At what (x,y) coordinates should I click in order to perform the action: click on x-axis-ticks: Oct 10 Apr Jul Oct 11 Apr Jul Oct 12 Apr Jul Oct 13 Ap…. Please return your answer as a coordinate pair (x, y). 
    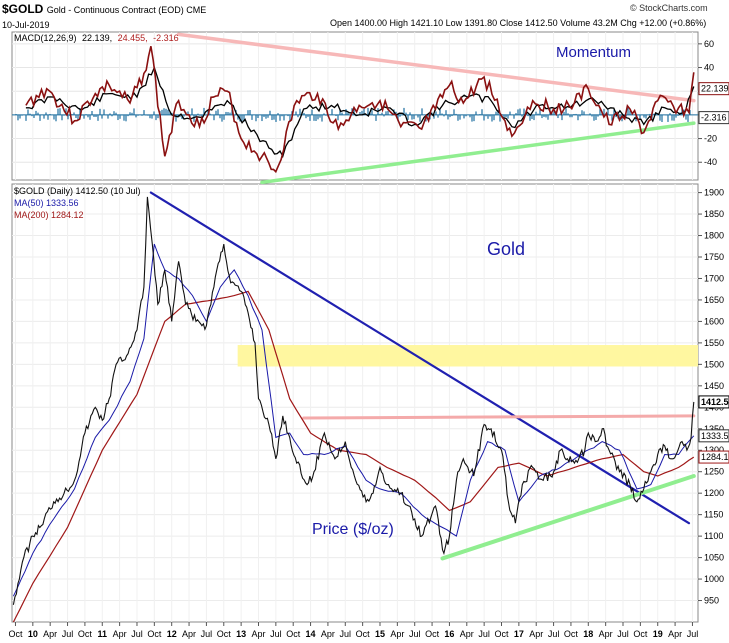
    Looking at the image, I should click on (353, 630).